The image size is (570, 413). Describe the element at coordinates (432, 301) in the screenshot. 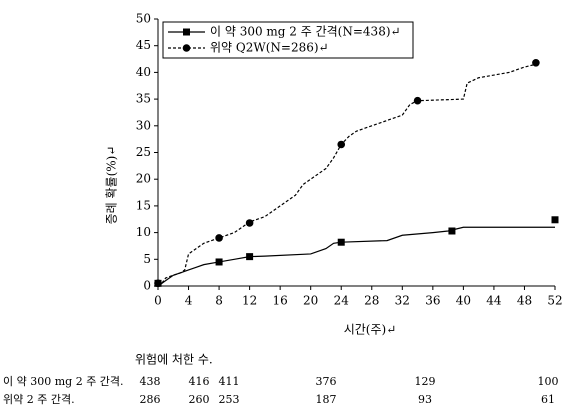

I see `x-tick-label: 36` at that location.